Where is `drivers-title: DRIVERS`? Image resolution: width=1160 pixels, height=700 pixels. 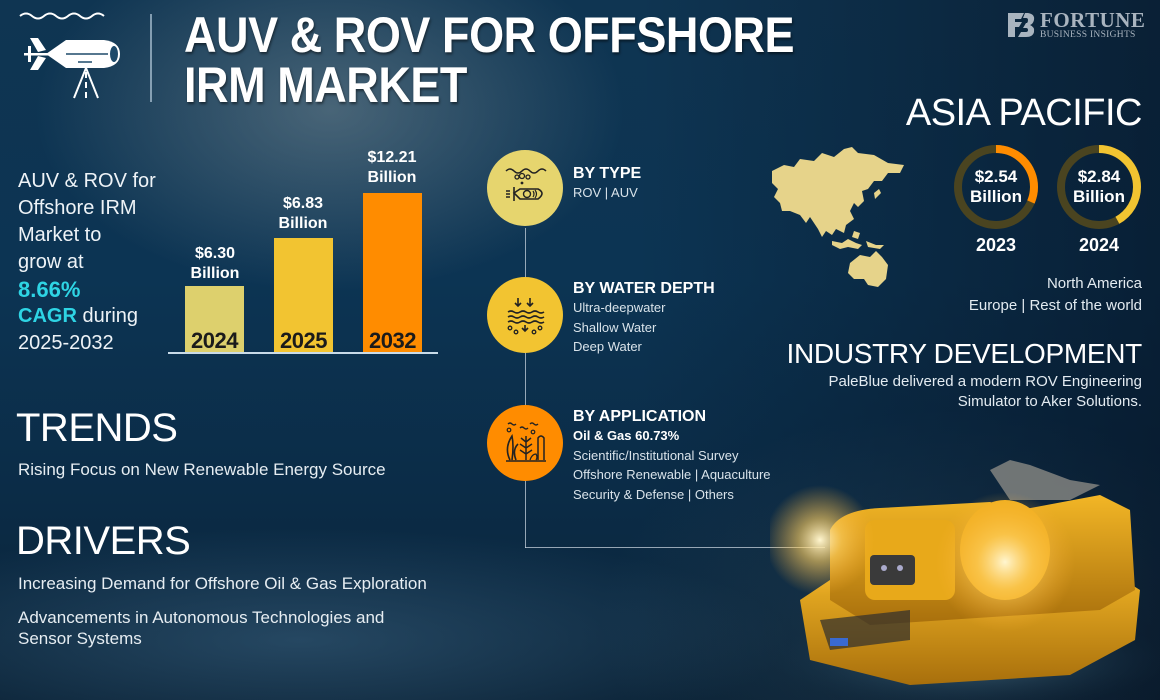
drivers-title: DRIVERS is located at coordinates (103, 541).